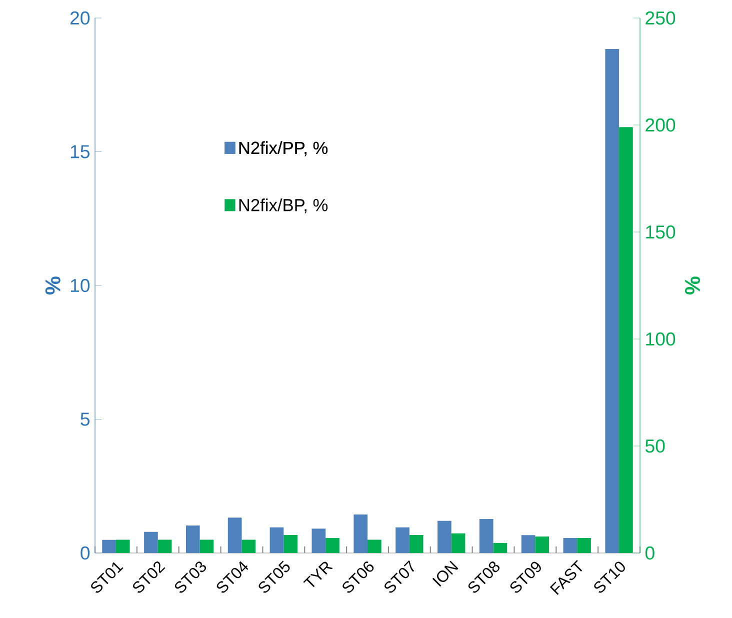 The width and height of the screenshot is (732, 618). What do you see at coordinates (80, 285) in the screenshot?
I see `y-tick-label: 10` at bounding box center [80, 285].